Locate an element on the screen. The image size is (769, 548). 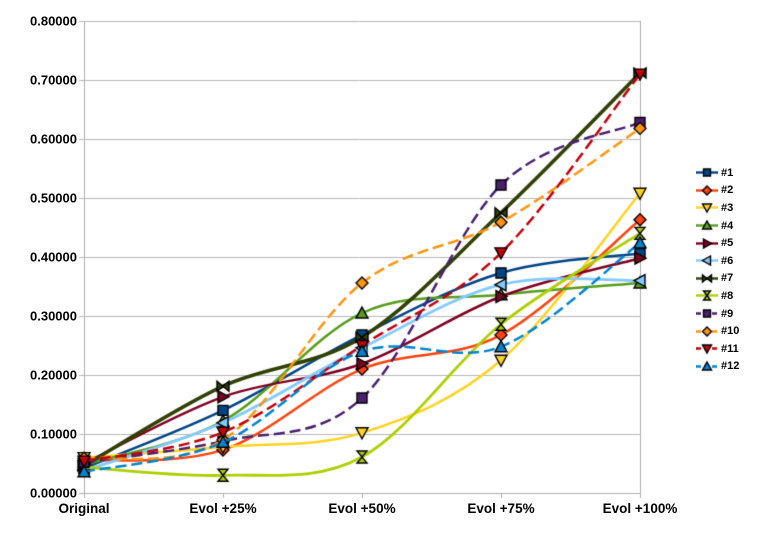
legend-item-12: #12 is located at coordinates (717, 367).